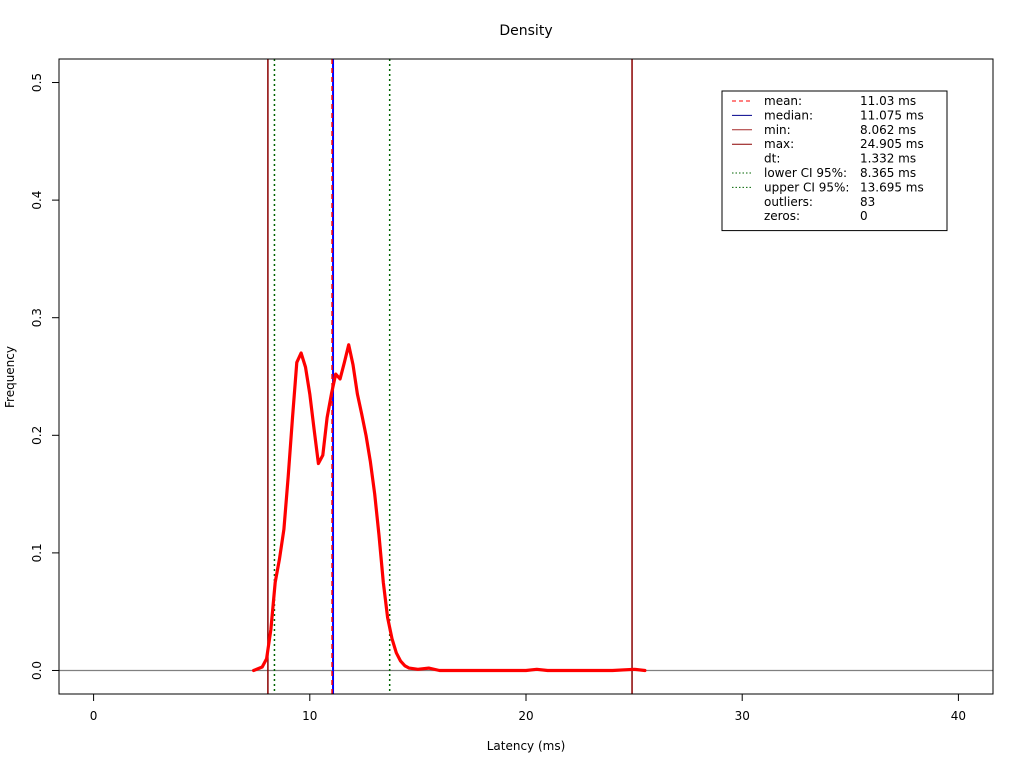 The image size is (1024, 768). I want to click on chart-title: Density, so click(525, 31).